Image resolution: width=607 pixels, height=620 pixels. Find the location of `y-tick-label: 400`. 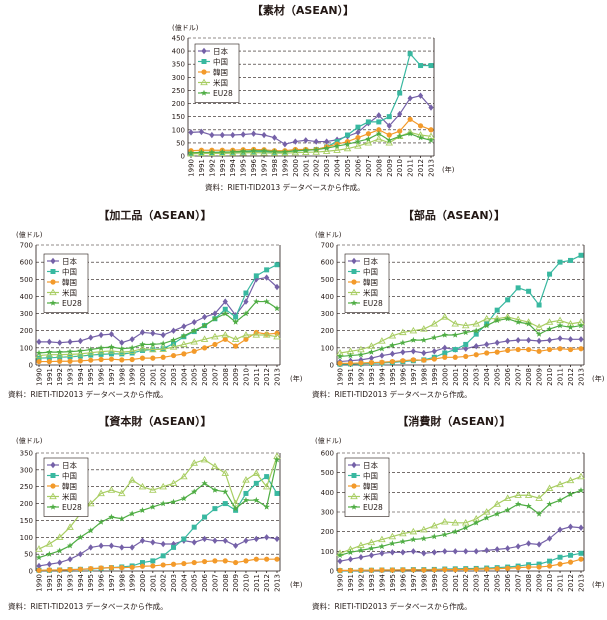

y-tick-label: 400 is located at coordinates (327, 493).